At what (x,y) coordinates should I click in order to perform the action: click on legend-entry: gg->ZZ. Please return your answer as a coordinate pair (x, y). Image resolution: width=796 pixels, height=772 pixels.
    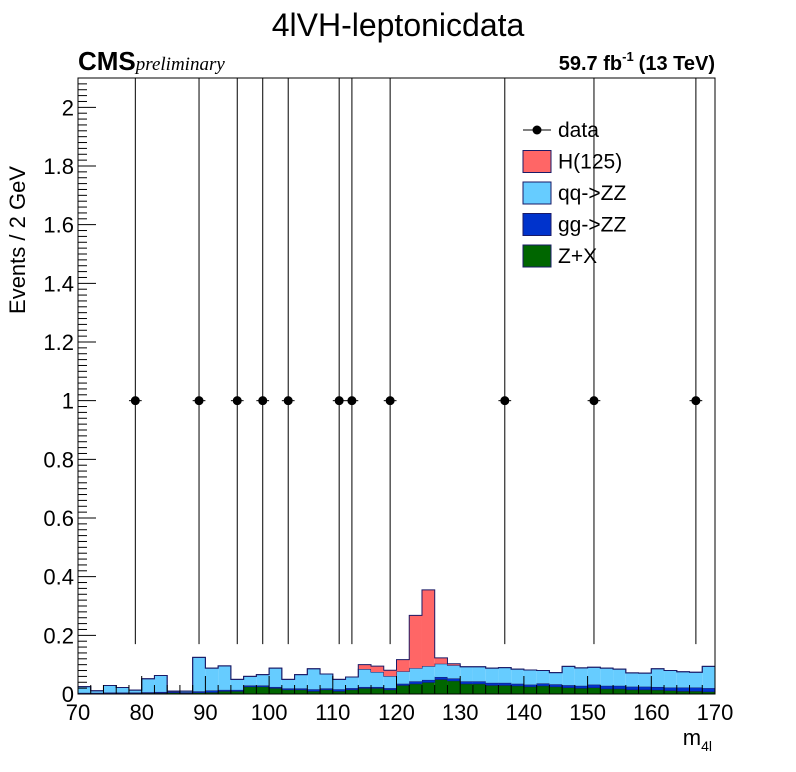
    Looking at the image, I should click on (574, 225).